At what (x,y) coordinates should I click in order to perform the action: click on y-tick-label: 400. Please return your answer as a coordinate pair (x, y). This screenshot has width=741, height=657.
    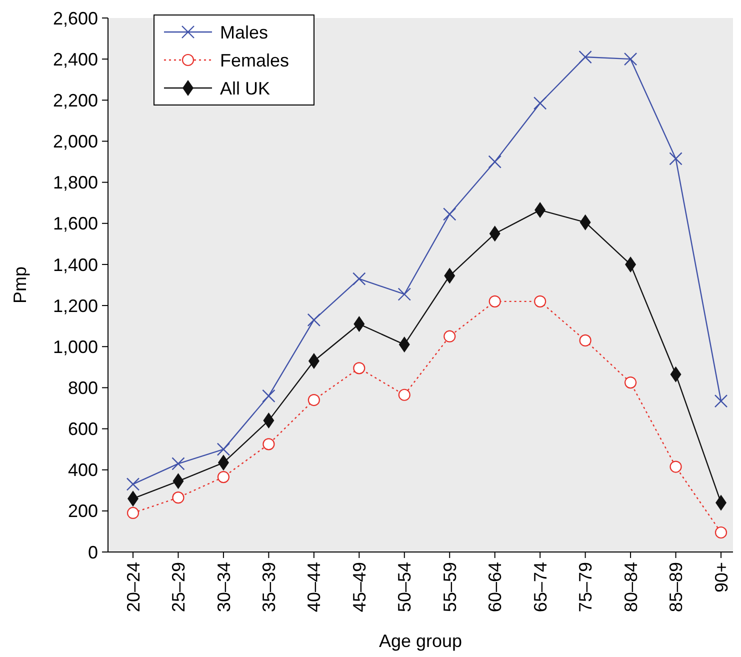
    Looking at the image, I should click on (83, 470).